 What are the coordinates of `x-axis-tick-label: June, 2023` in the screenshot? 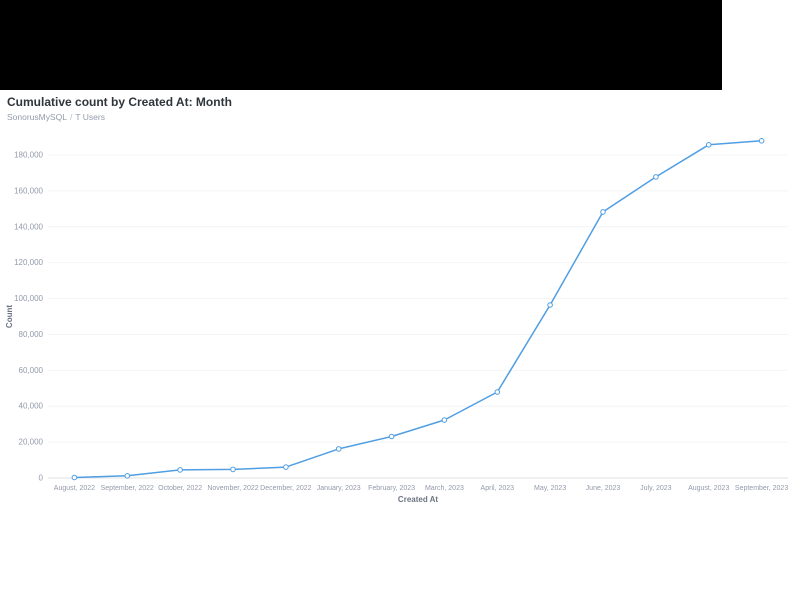 It's located at (603, 488).